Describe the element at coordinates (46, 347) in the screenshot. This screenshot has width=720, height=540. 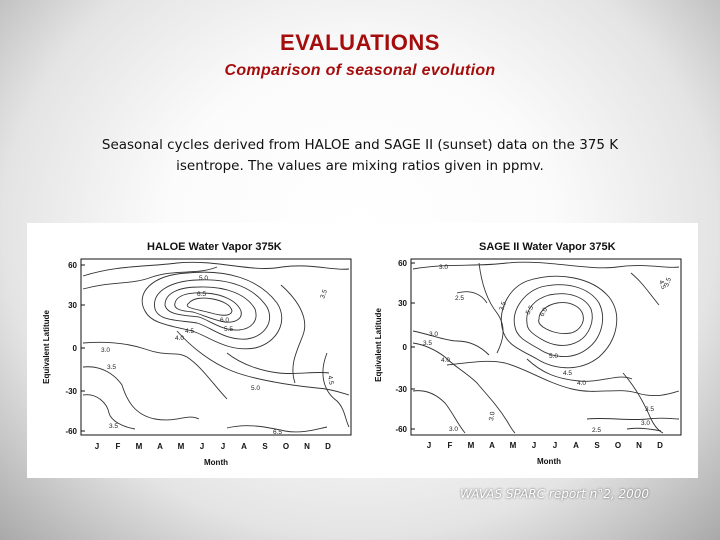
I see `haloe-y-axis-label: Equivalent Latitude` at that location.